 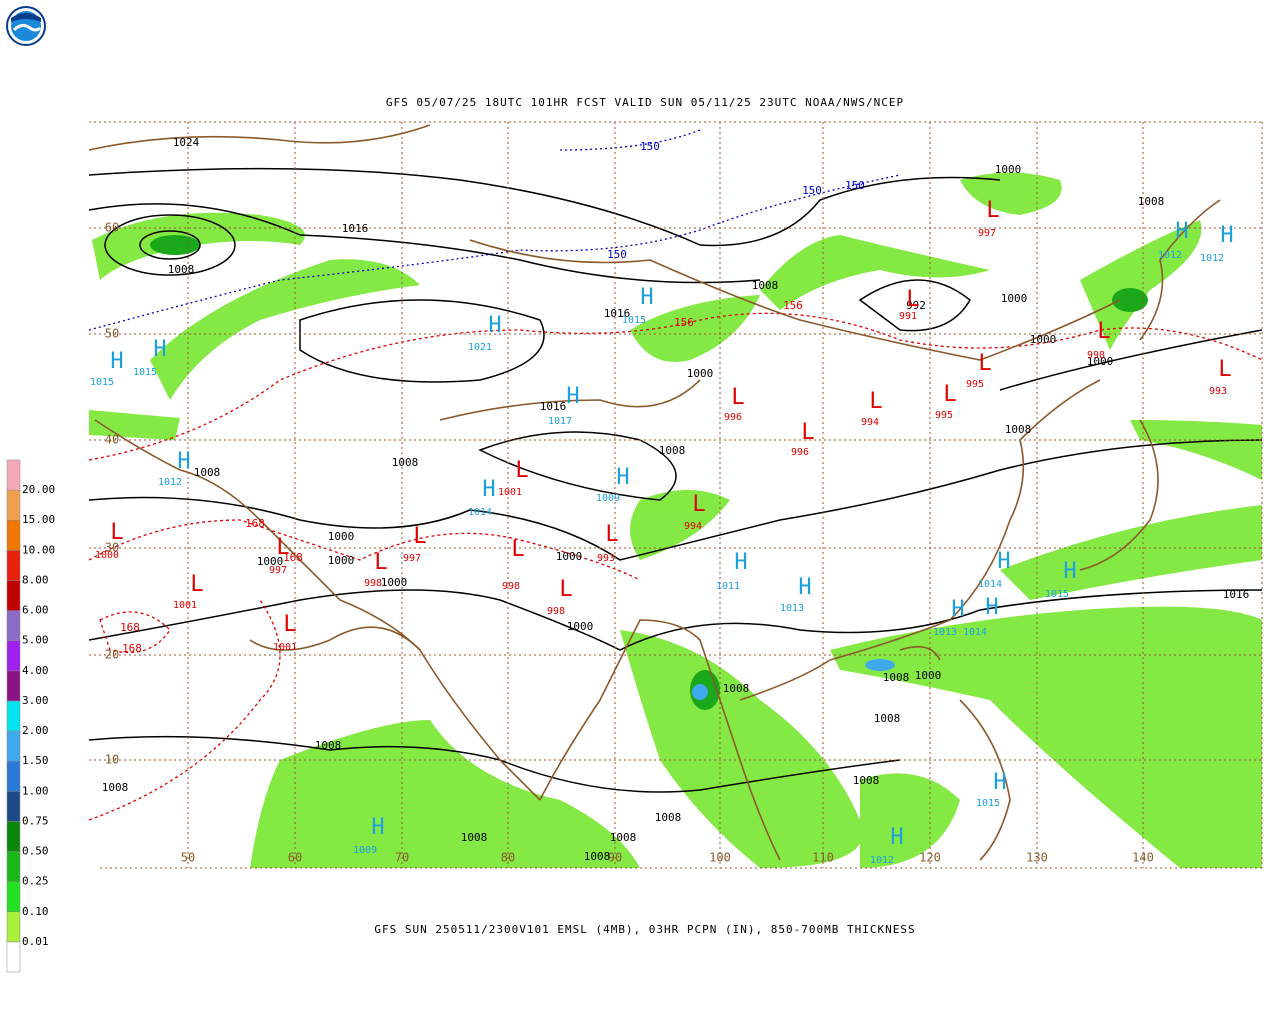 What do you see at coordinates (188, 858) in the screenshot?
I see `lon-label: 50` at bounding box center [188, 858].